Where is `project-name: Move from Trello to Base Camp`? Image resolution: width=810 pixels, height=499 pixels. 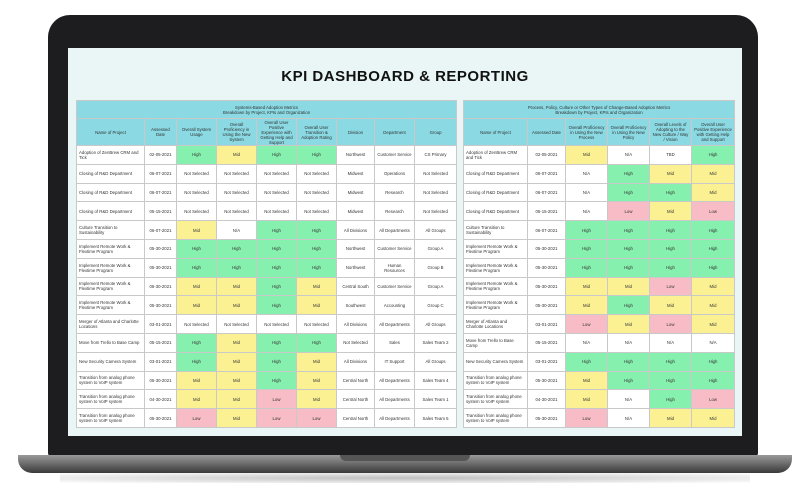
project-name: Move from Trello to Base Camp is located at coordinates (110, 342).